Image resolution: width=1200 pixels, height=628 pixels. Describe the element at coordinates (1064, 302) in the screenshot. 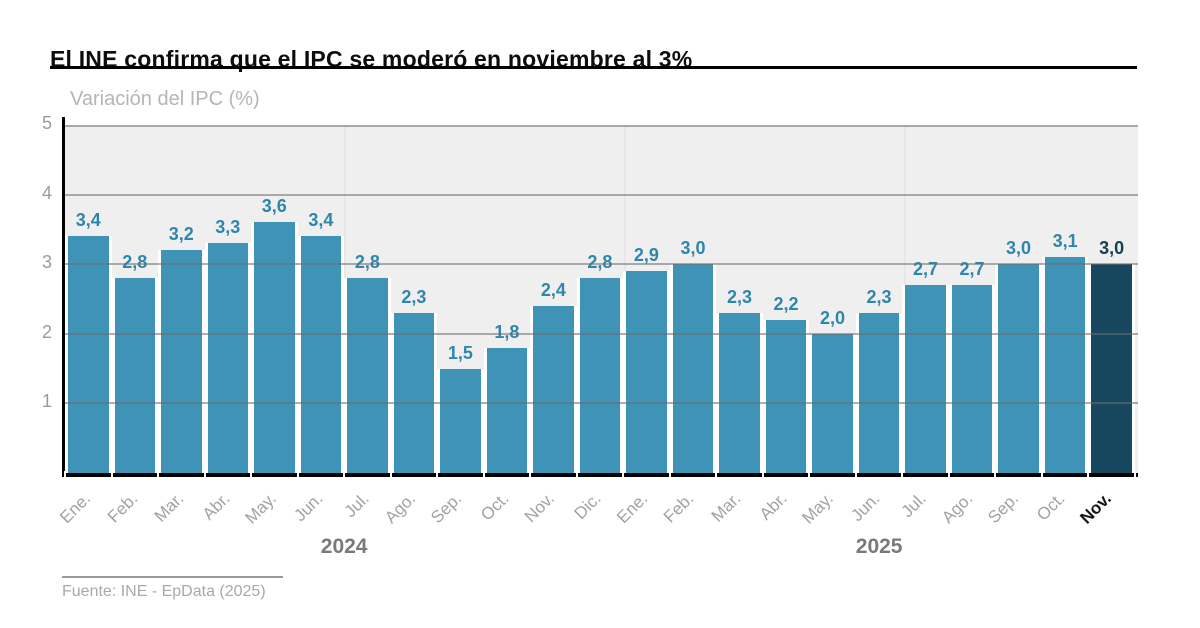

I see `bar-cell-Oct-2025: 3,1` at that location.